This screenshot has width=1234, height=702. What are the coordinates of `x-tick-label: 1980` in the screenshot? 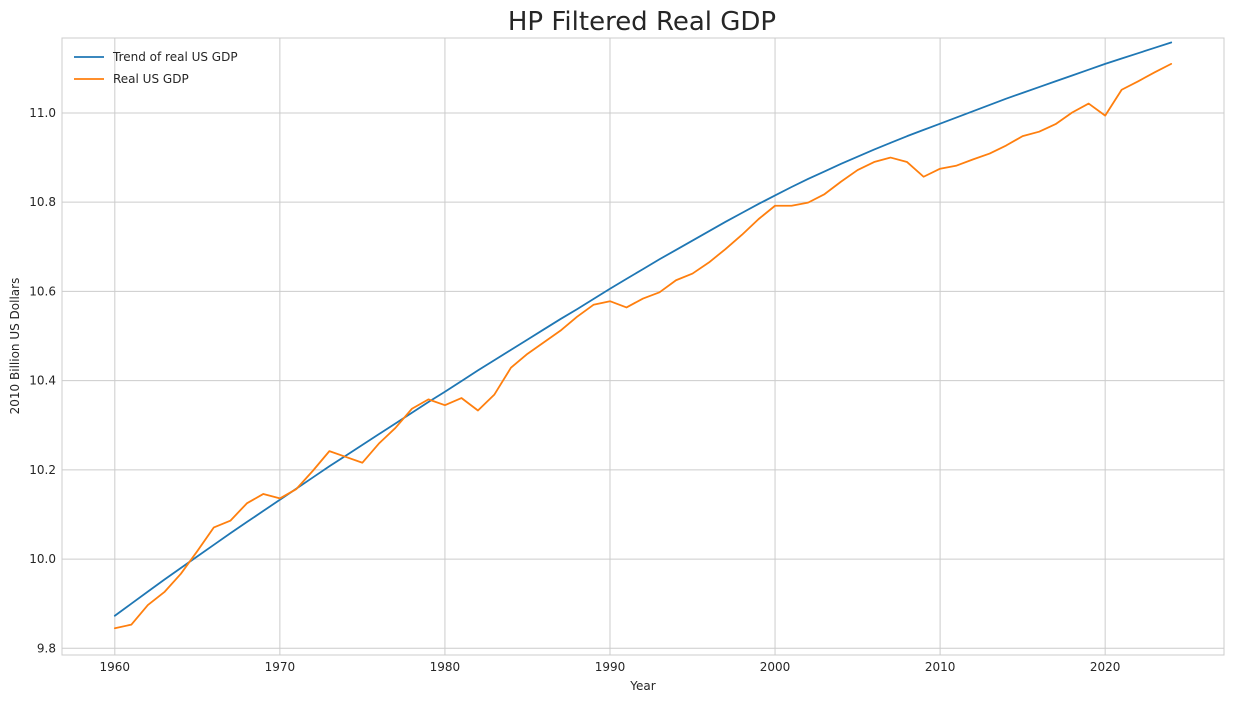 It's located at (445, 667).